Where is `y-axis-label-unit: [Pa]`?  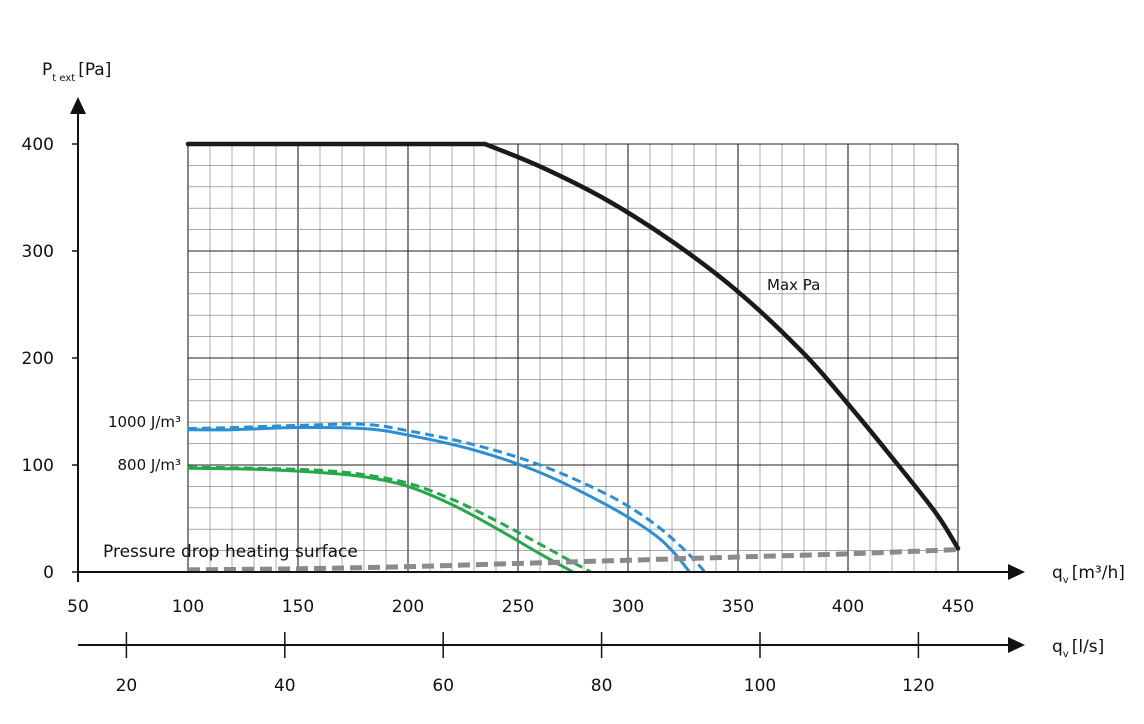
y-axis-label-unit: [Pa] is located at coordinates (94, 70).